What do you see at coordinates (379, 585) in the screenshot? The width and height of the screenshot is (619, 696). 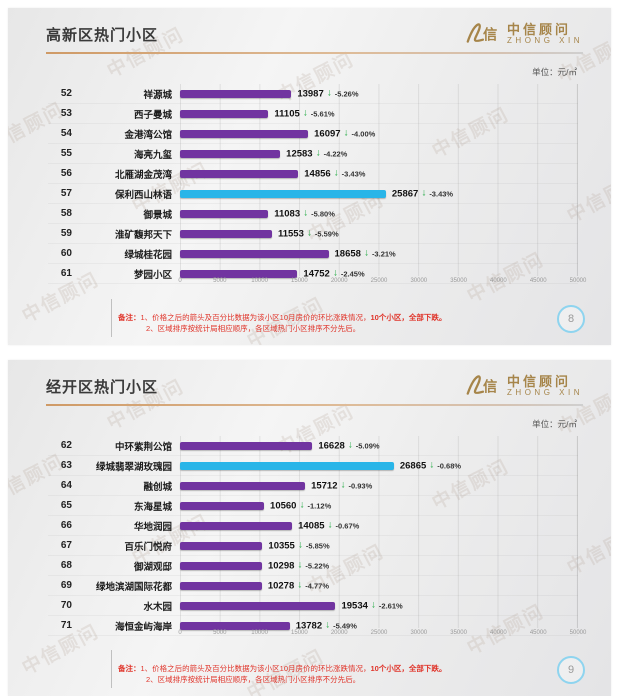 I see `row-bar-track: 10278 ↓ -4.77%` at bounding box center [379, 585].